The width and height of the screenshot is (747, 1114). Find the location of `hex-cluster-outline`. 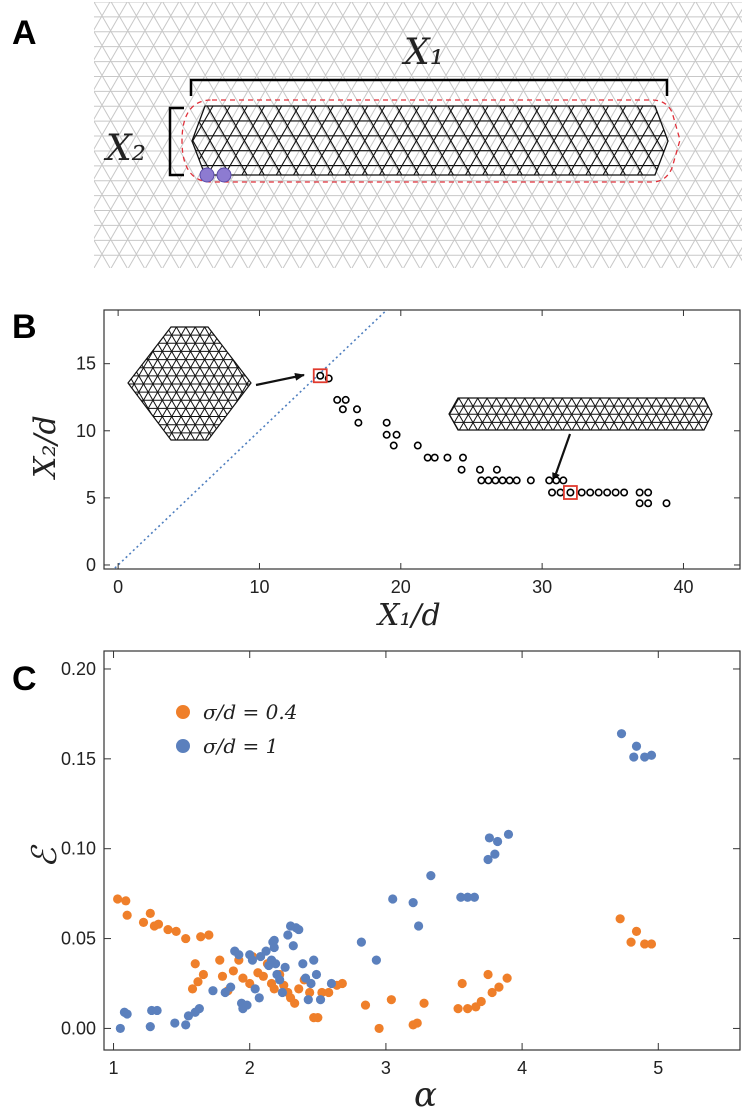

hex-cluster-outline is located at coordinates (189, 383).